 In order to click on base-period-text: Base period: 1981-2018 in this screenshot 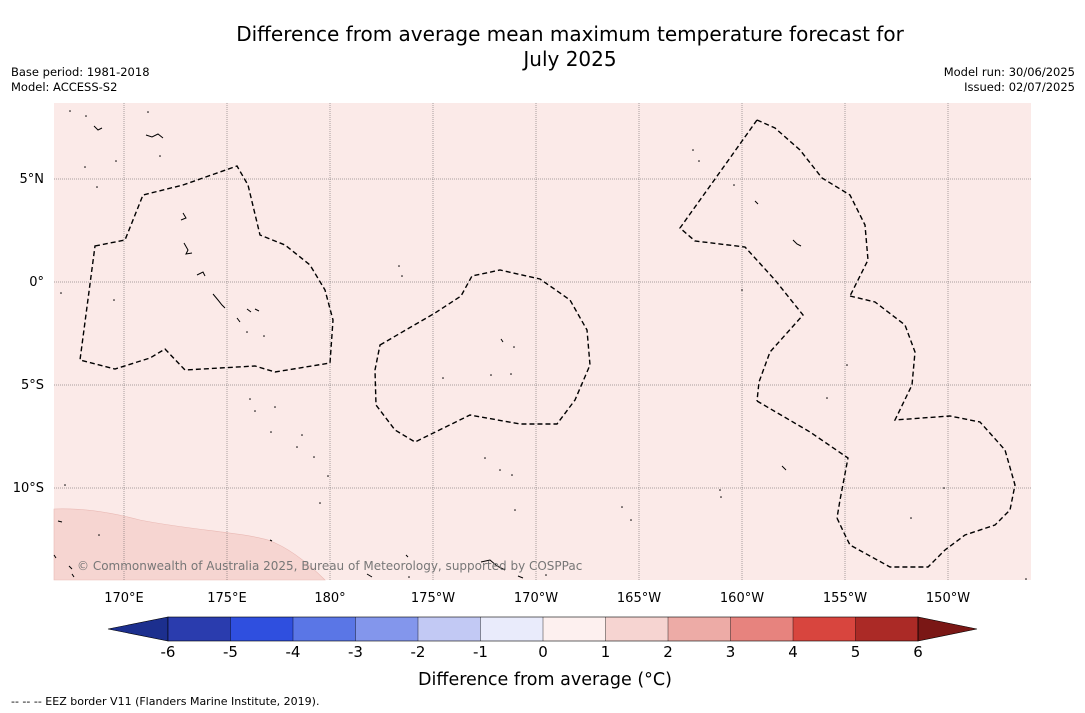, I will do `click(80, 72)`.